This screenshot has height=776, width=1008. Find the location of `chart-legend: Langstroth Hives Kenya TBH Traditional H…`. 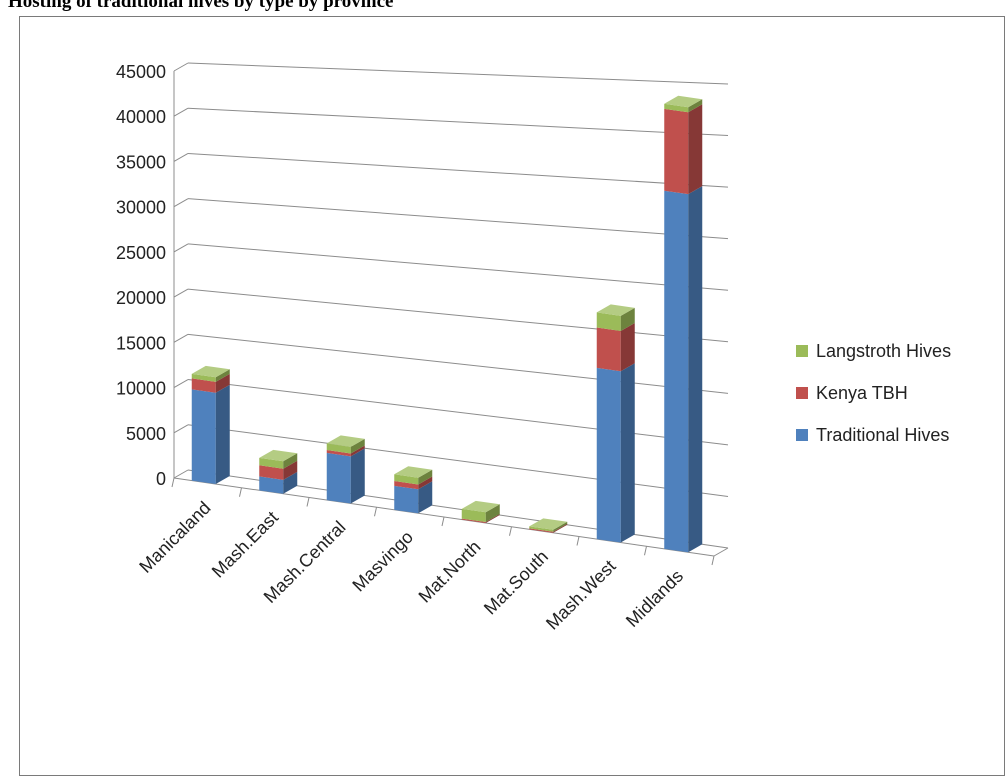

chart-legend: Langstroth Hives Kenya TBH Traditional H… is located at coordinates (873, 393).